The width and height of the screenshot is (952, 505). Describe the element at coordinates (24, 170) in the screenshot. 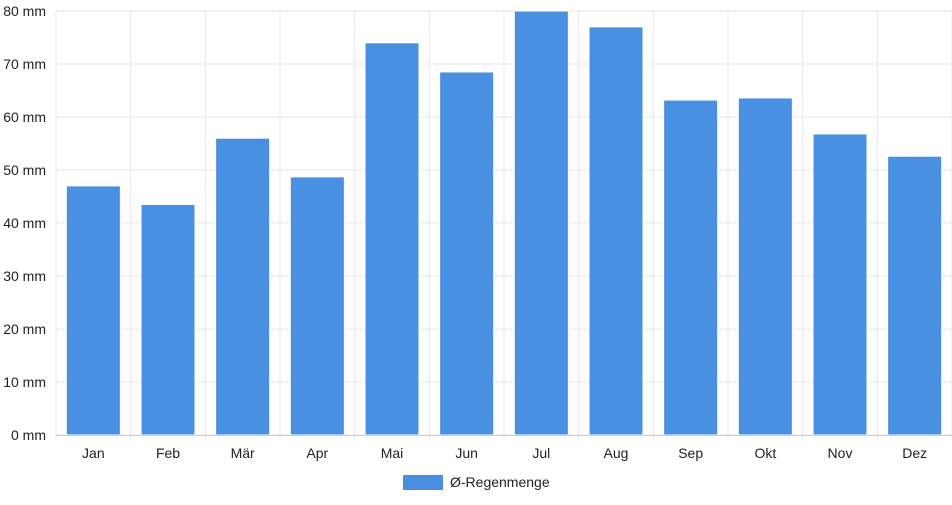

I see `y-tick-label: 50 mm` at that location.